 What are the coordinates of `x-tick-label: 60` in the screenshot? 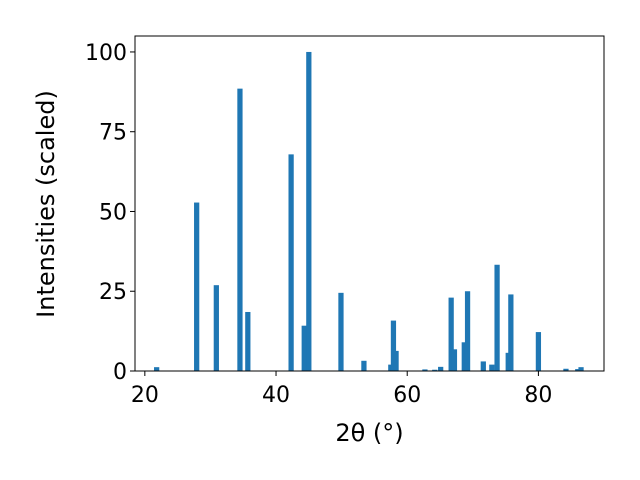 It's located at (407, 395).